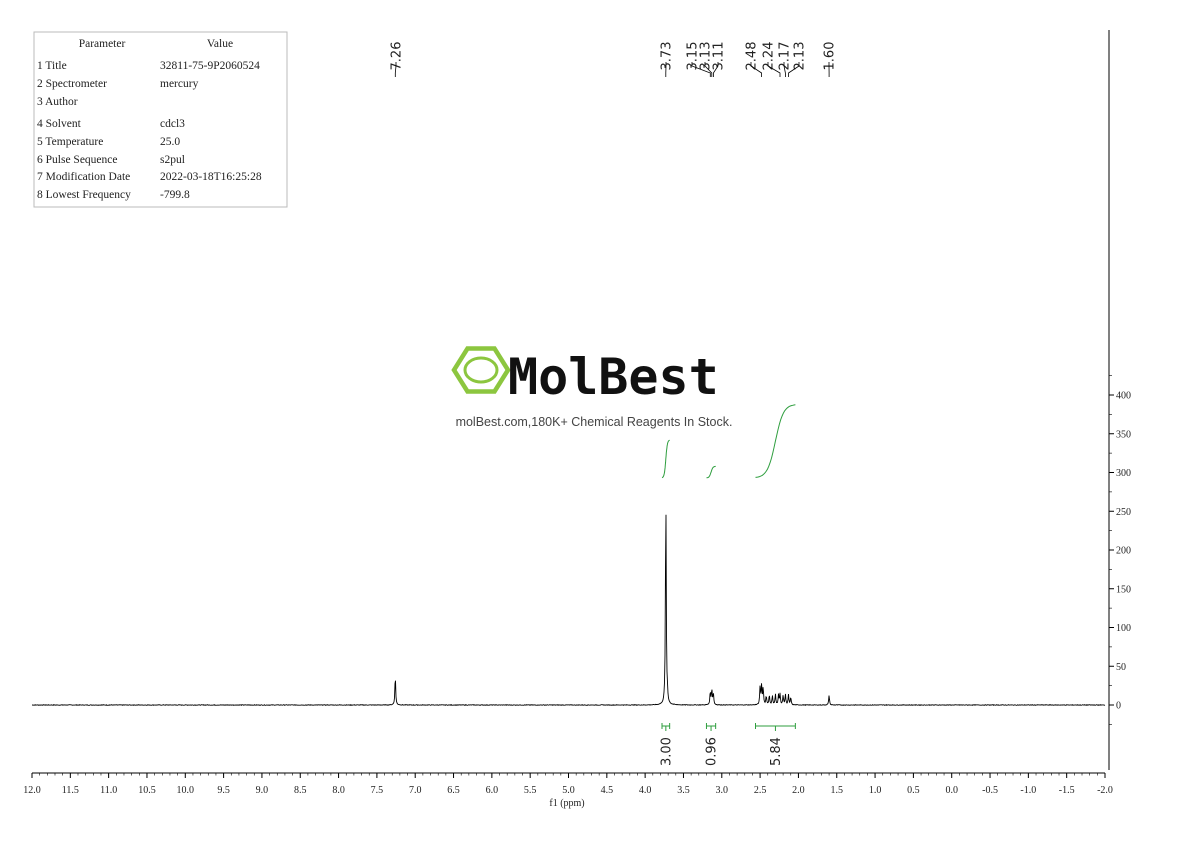  I want to click on param-header-parameter: Parameter, so click(102, 44).